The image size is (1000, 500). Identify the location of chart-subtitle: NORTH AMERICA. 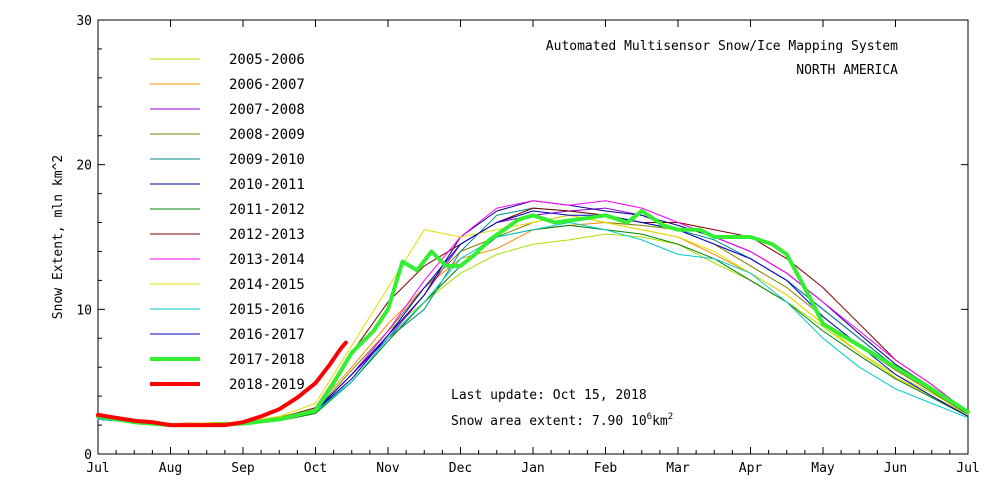
(847, 70).